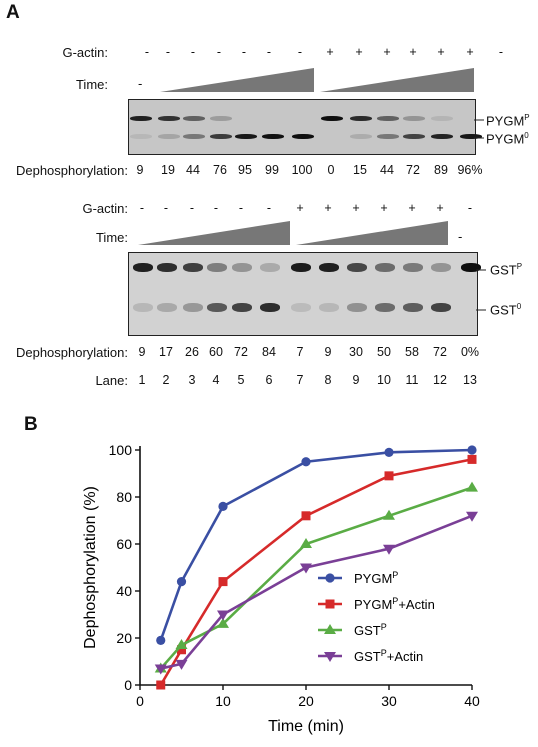 The width and height of the screenshot is (538, 747). Describe the element at coordinates (241, 380) in the screenshot. I see `lane-5: 5` at that location.